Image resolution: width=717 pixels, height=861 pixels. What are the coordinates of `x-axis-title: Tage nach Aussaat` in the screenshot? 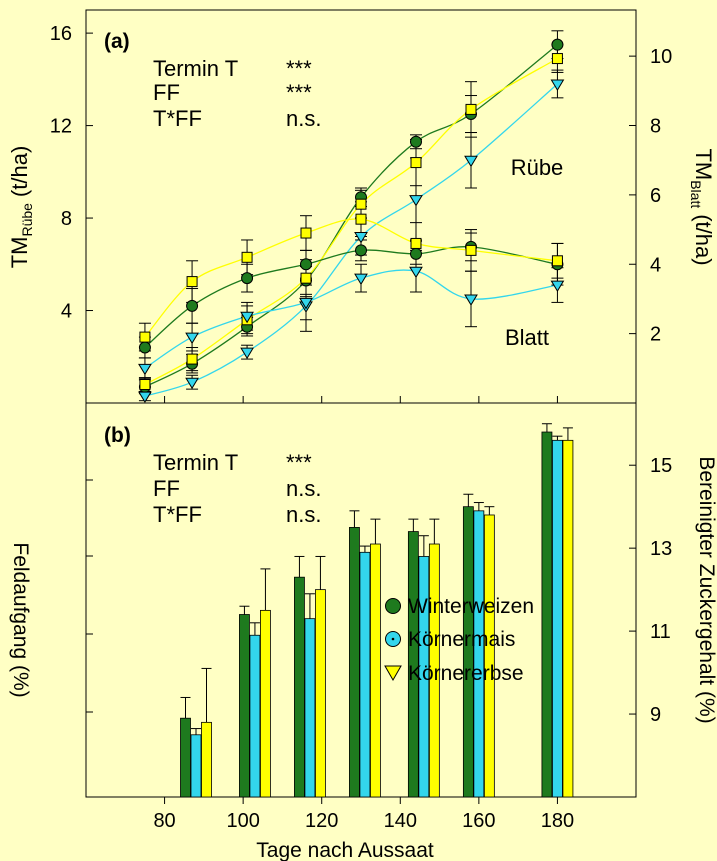 It's located at (345, 850).